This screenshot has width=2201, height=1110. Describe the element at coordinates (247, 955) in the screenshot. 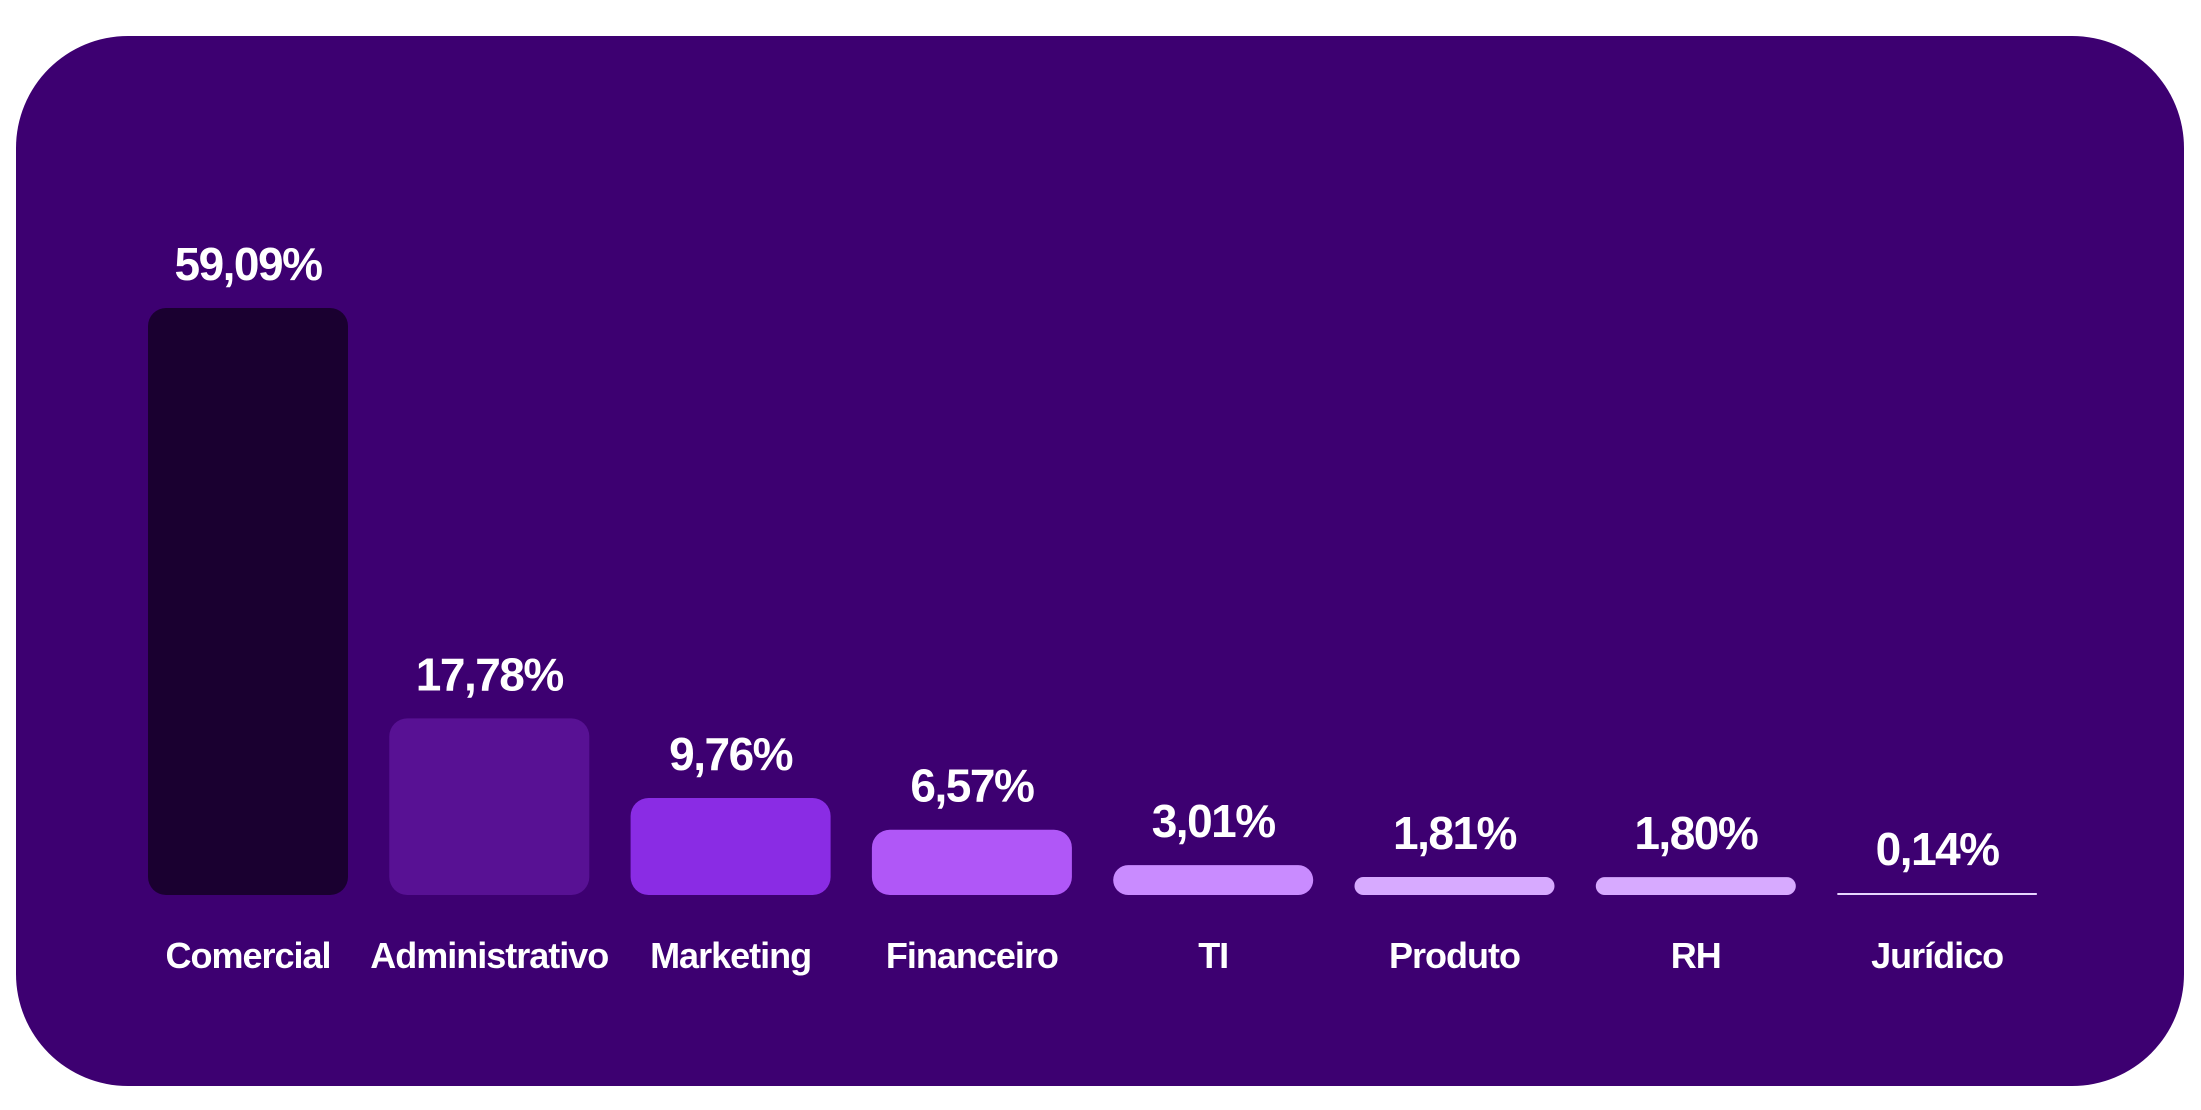

I see `category-label-comercial: Comercial` at that location.